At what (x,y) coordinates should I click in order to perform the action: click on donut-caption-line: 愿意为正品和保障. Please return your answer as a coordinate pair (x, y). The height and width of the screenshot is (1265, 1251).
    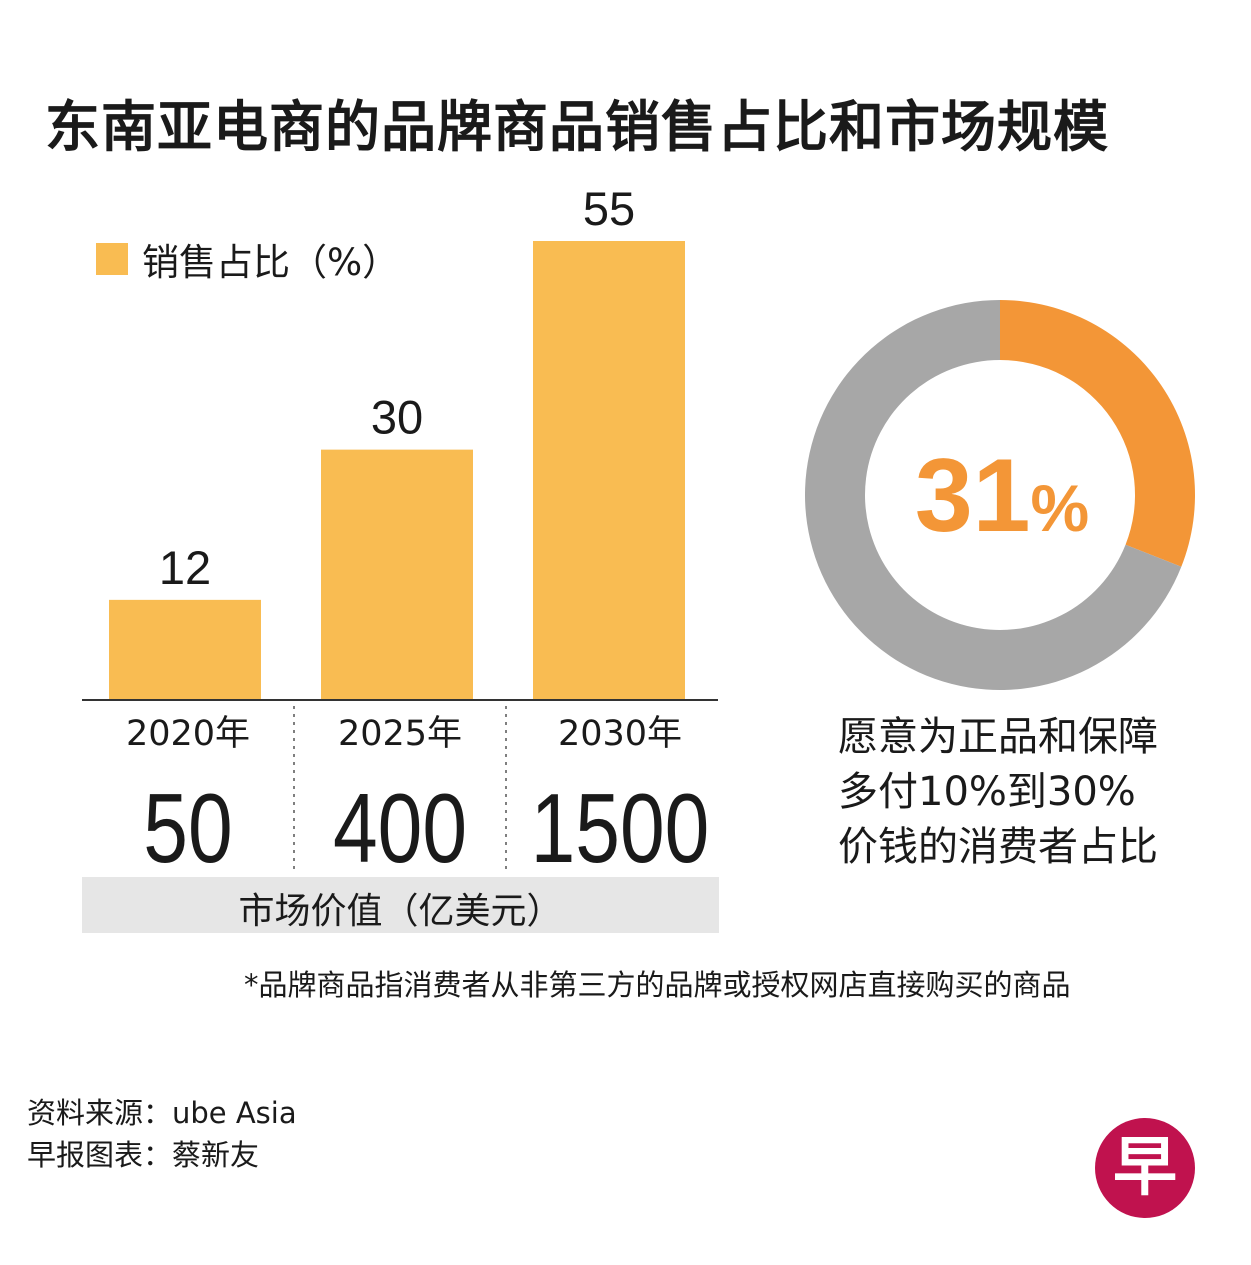
    Looking at the image, I should click on (998, 737).